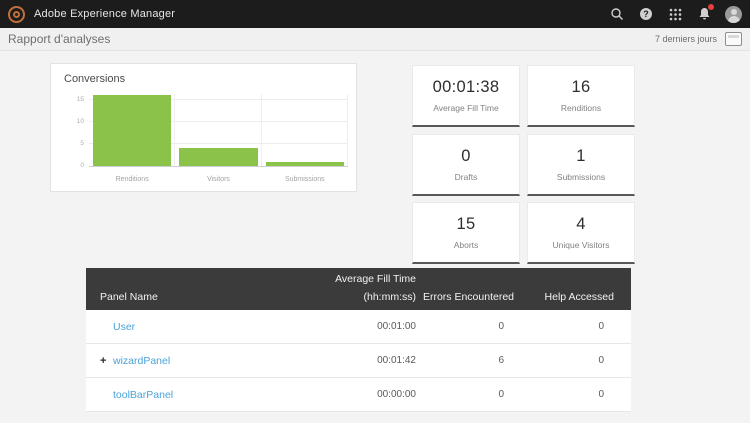 This screenshot has width=750, height=423. Describe the element at coordinates (581, 108) in the screenshot. I see `stat-label: Renditions` at that location.